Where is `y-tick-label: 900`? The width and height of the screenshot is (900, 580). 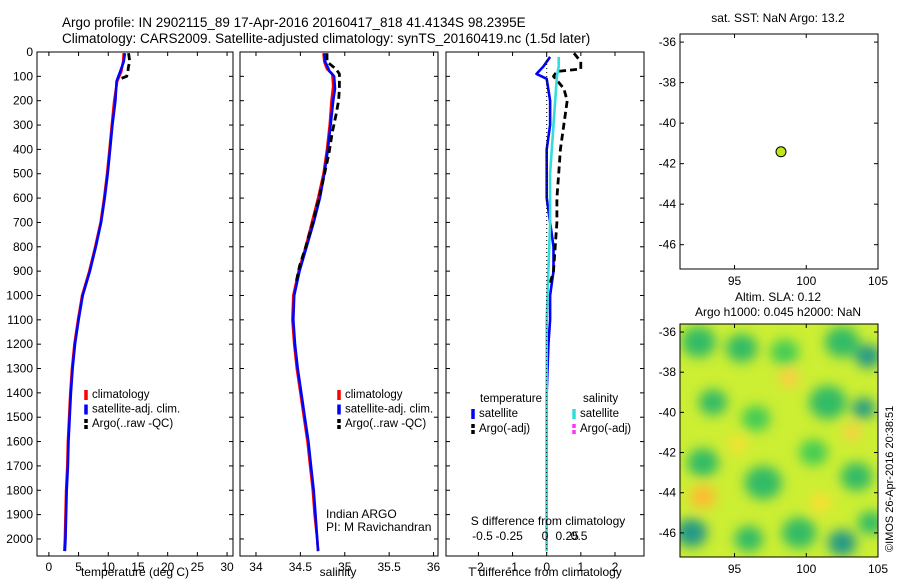
y-tick-label: 900 is located at coordinates (23, 271).